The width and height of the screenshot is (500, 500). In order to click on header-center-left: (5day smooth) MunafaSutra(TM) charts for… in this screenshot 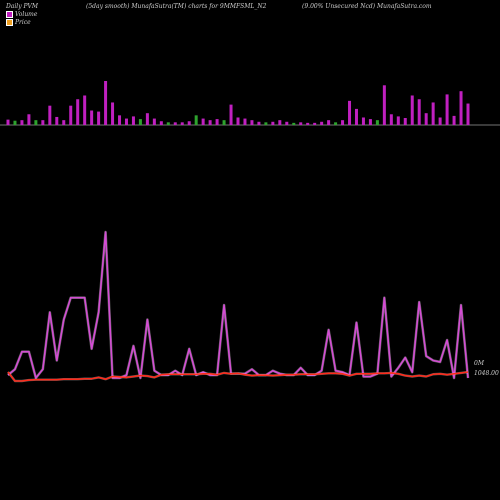, I will do `click(176, 6)`.